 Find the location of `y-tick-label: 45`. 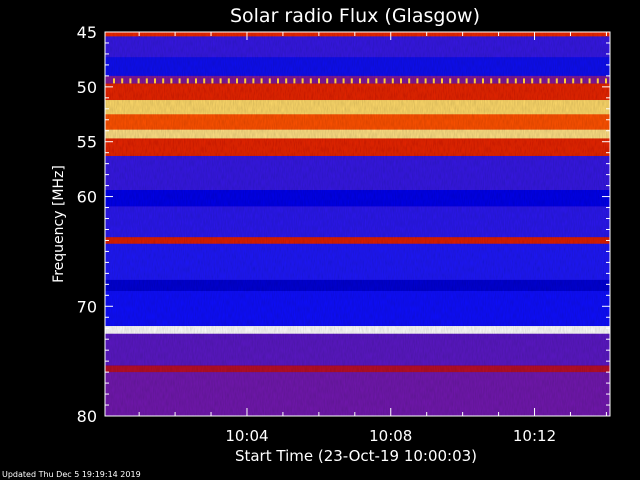

y-tick-label: 45 is located at coordinates (87, 32).